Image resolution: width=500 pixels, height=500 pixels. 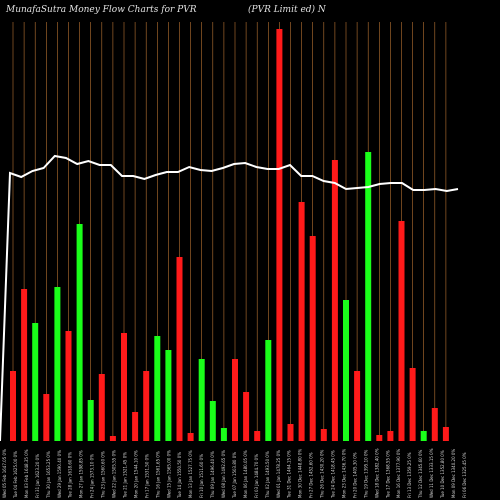 What do you see at coordinates (287, 9) in the screenshot?
I see `chart-title-right: (PVR Limit ed) N` at bounding box center [287, 9].